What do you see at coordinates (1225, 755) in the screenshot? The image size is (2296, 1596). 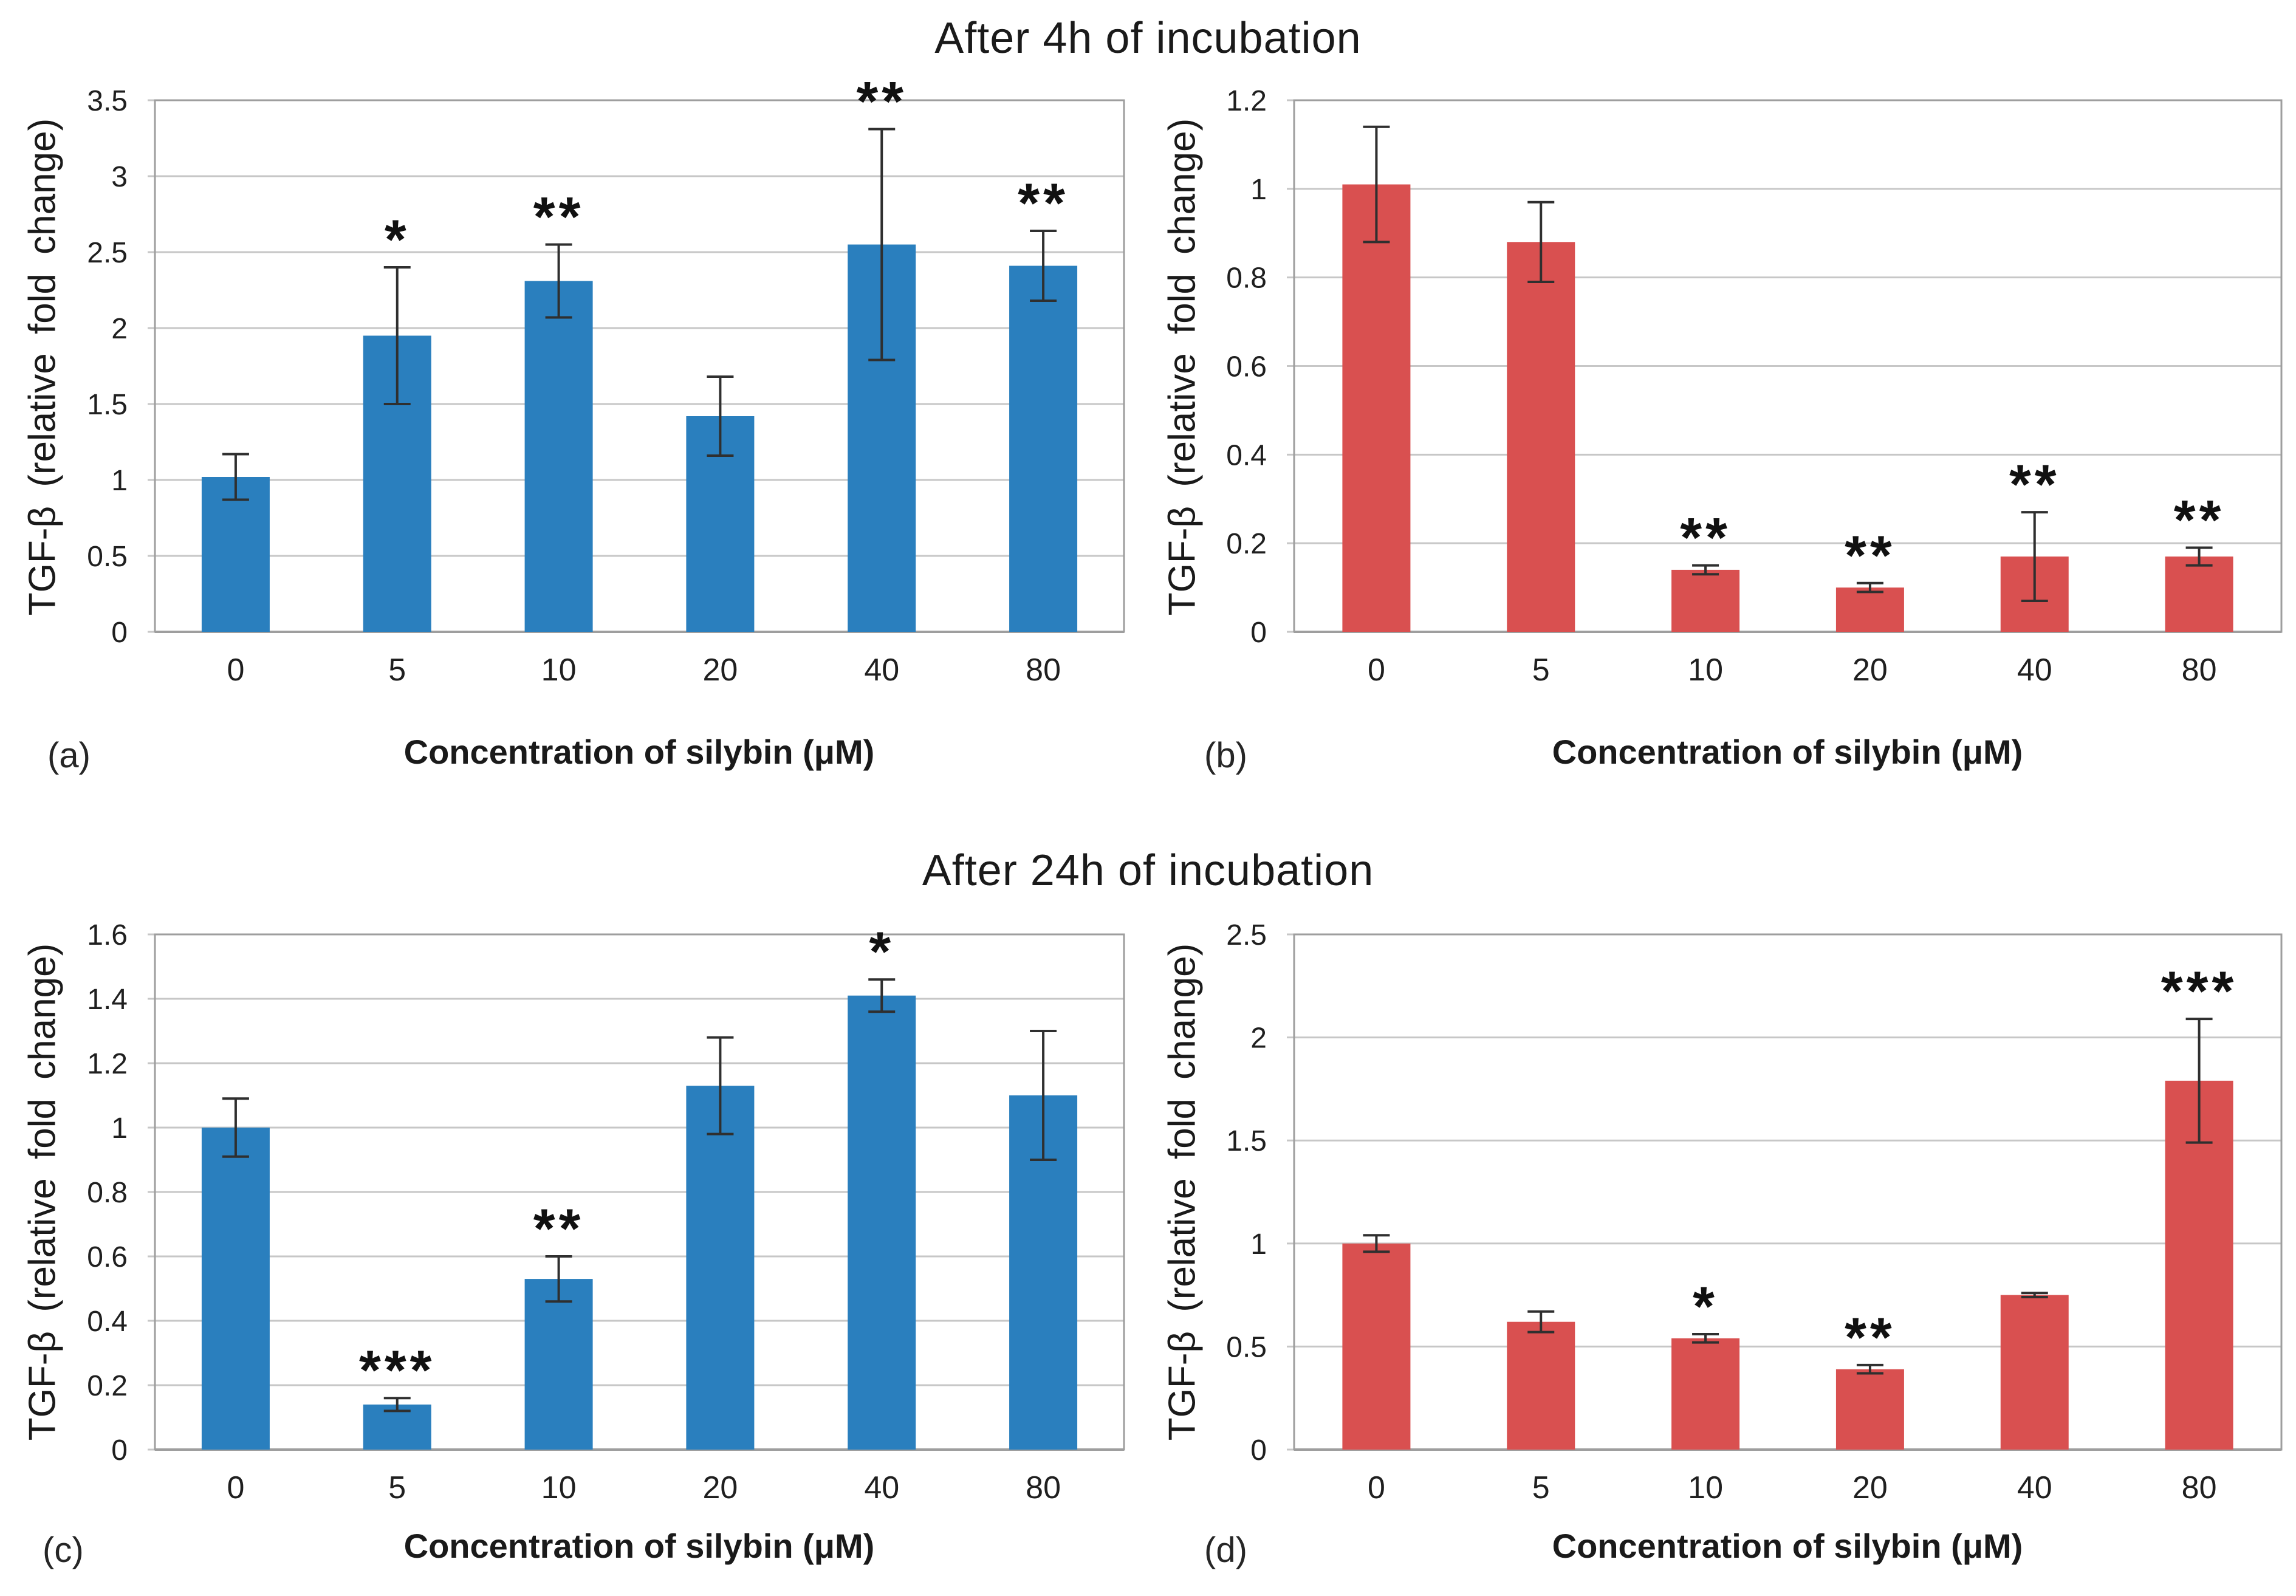 I see `panel-label-b: (b)` at bounding box center [1225, 755].